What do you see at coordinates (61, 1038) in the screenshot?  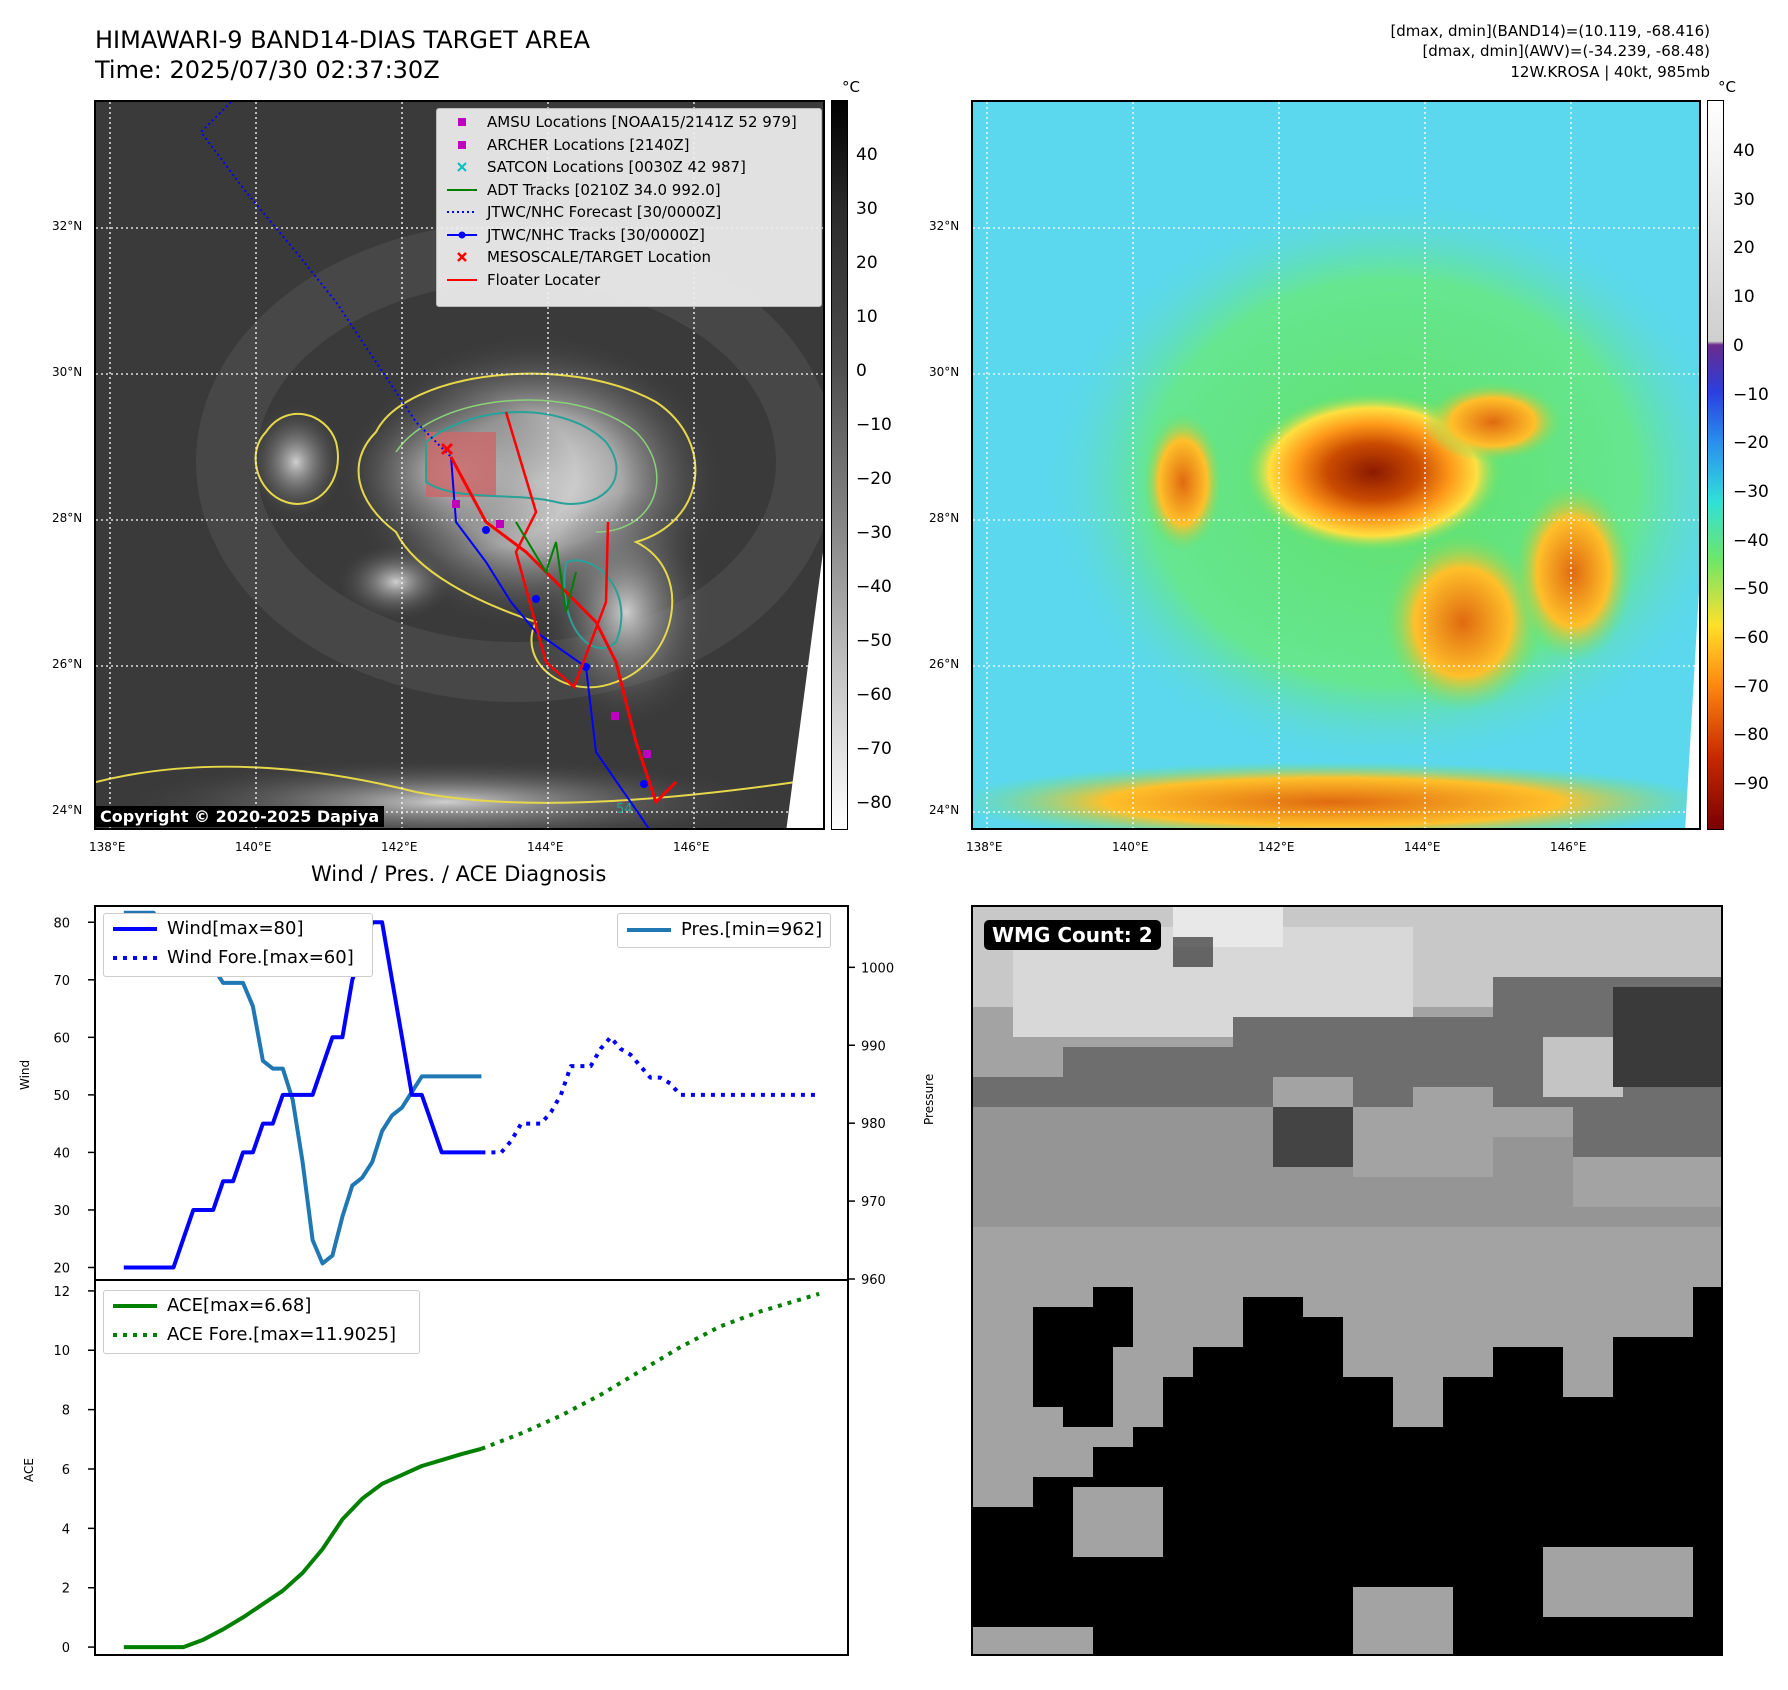 I see `y-tick-label: 60` at bounding box center [61, 1038].